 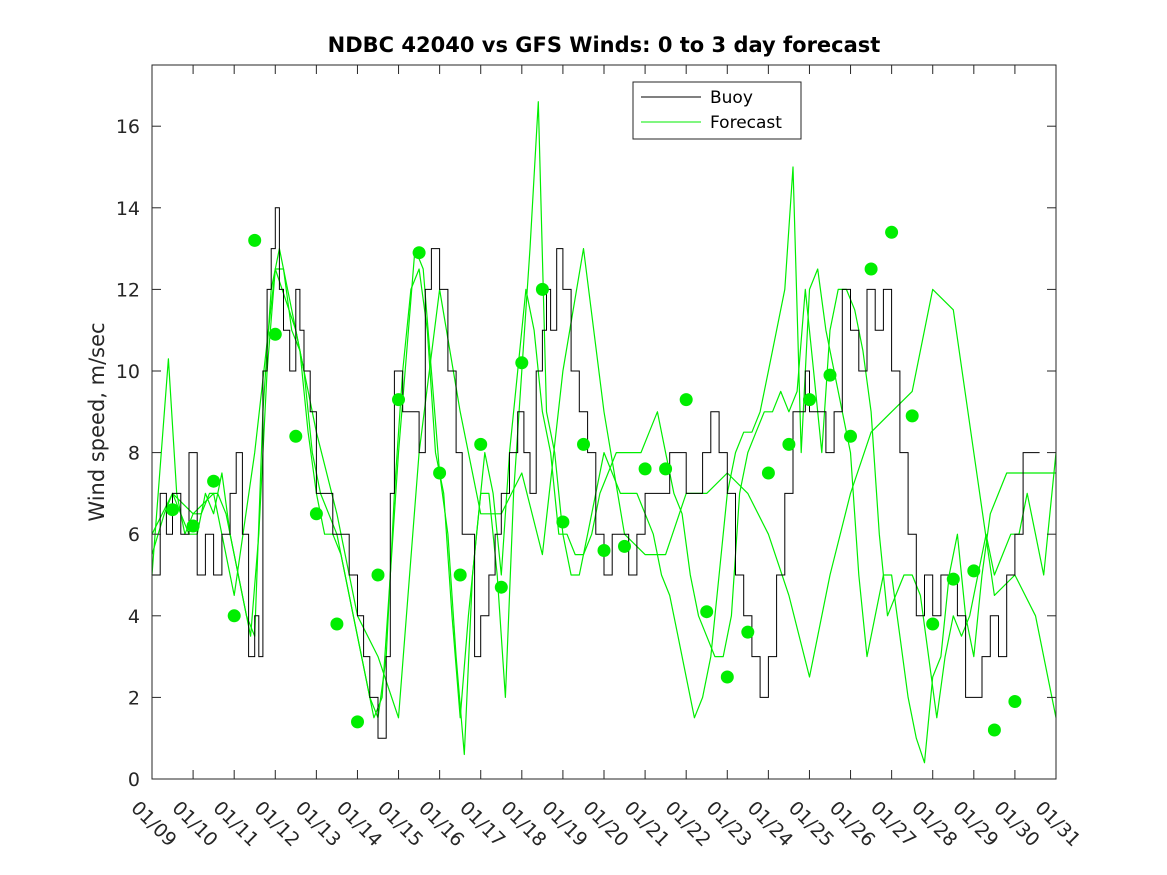 I want to click on y-tick-label: 12, so click(x=128, y=290).